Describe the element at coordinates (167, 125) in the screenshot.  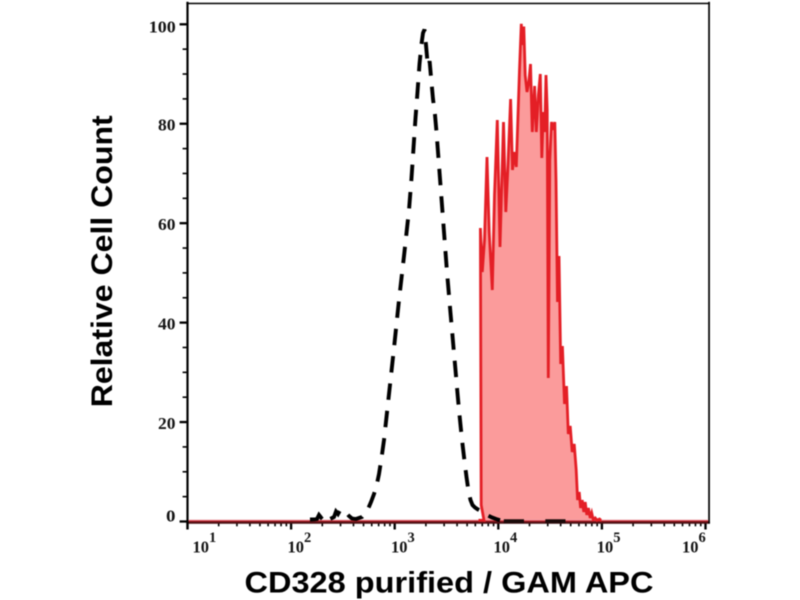
I see `svg-text: 80` at that location.